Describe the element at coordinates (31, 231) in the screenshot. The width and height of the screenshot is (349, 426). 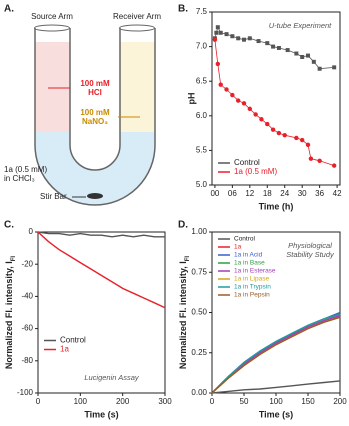
I see `y-tick-label: 0` at that location.